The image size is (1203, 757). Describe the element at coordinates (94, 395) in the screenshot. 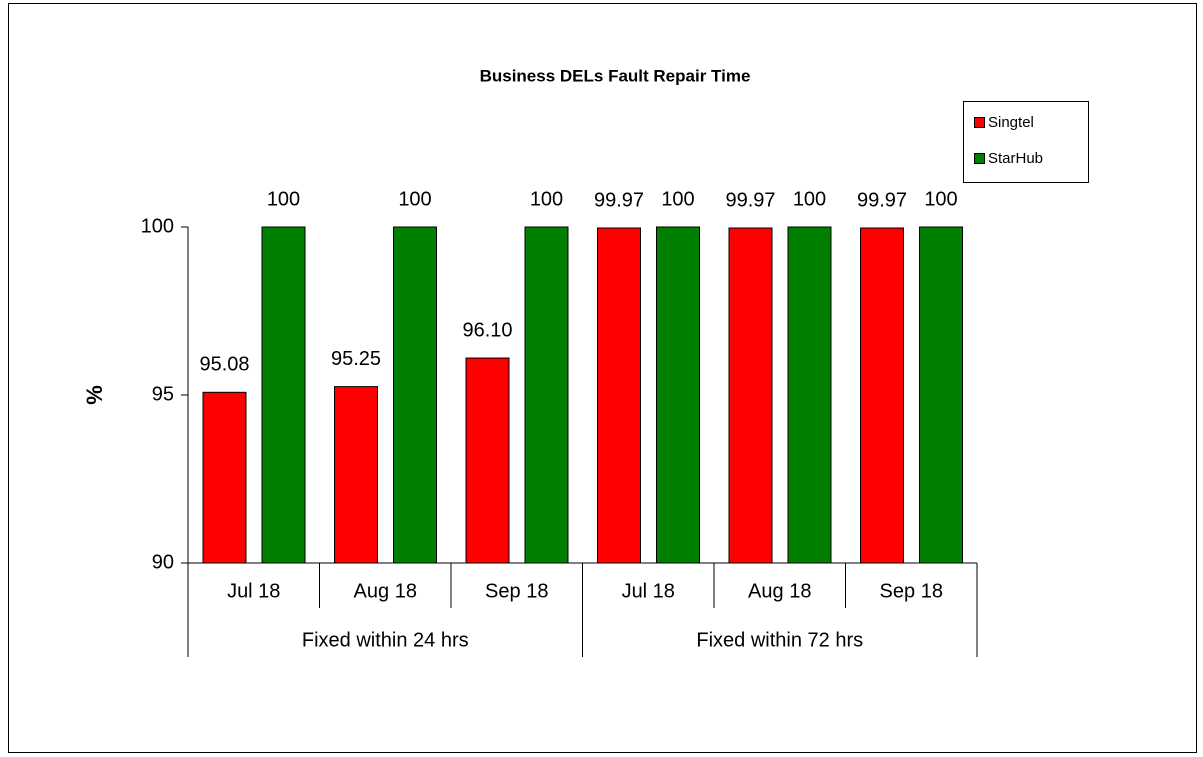

I see `y-axis-label: %` at that location.